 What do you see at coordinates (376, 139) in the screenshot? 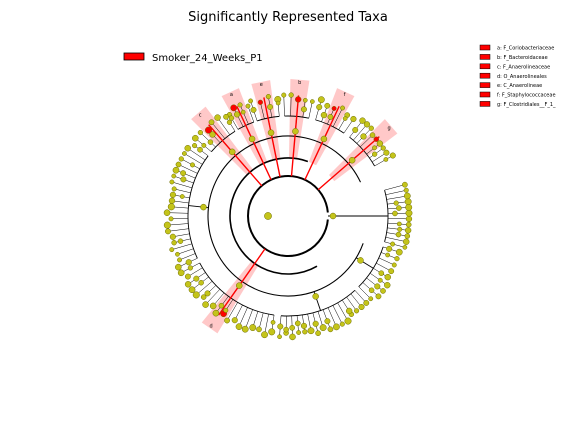
I see `highlighted-node` at bounding box center [376, 139].